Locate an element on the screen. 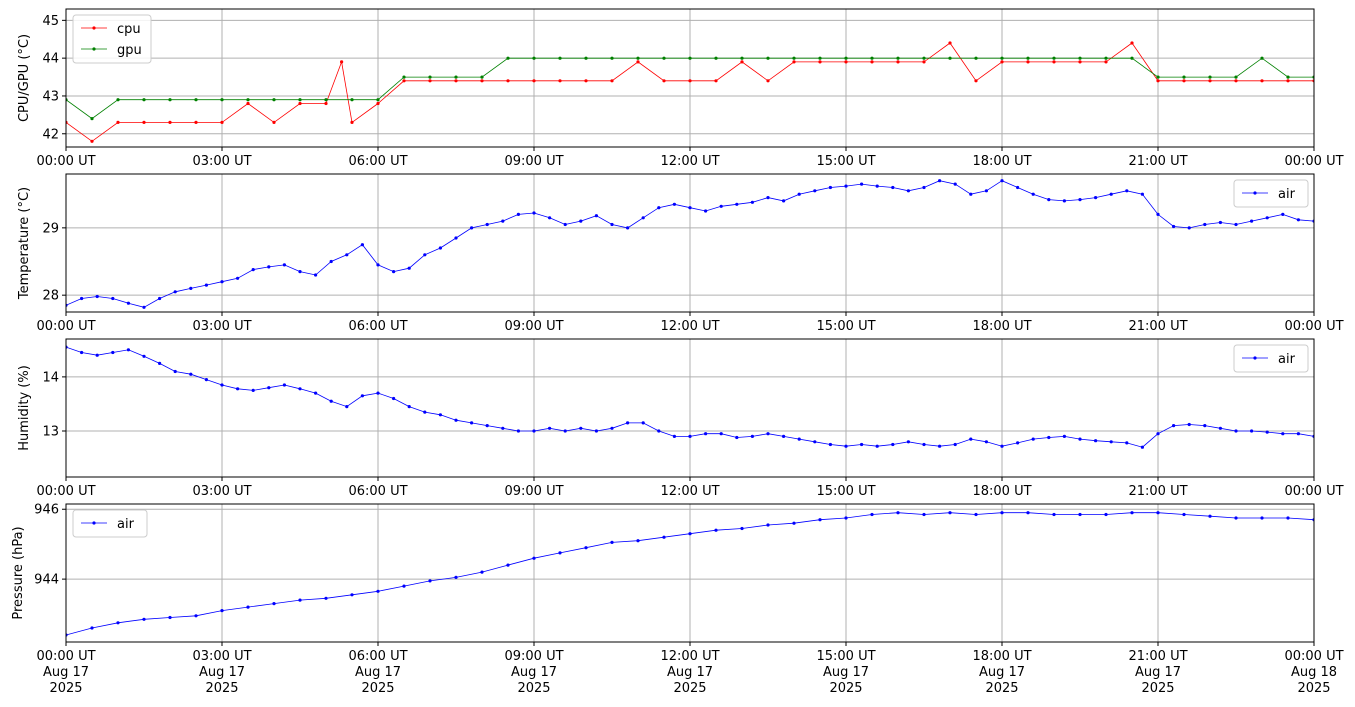 This screenshot has width=1355, height=707. x-tick-label: 06:00 UT is located at coordinates (377, 161).